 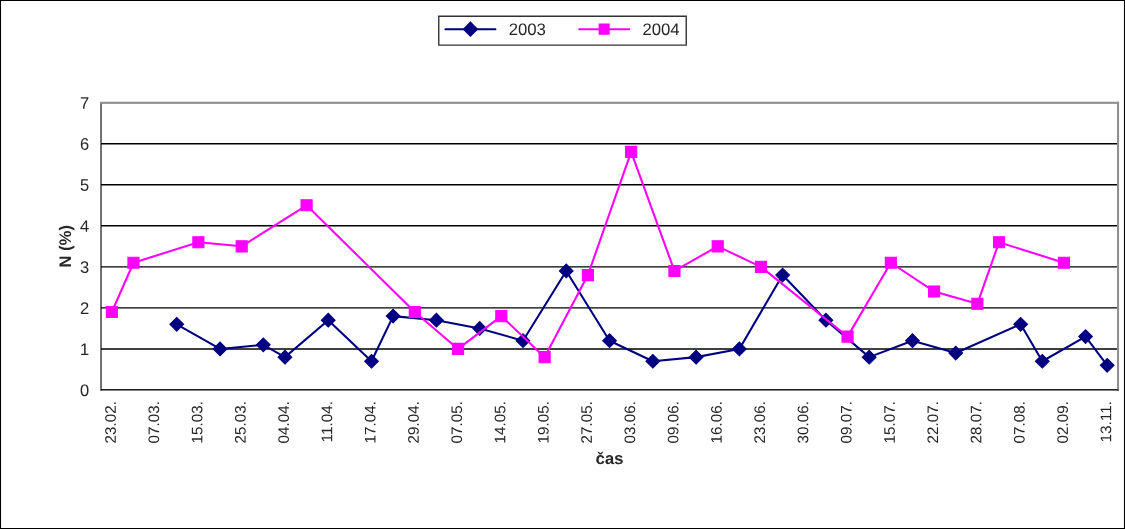 I want to click on y-axis-title: N (%), so click(x=66, y=246).